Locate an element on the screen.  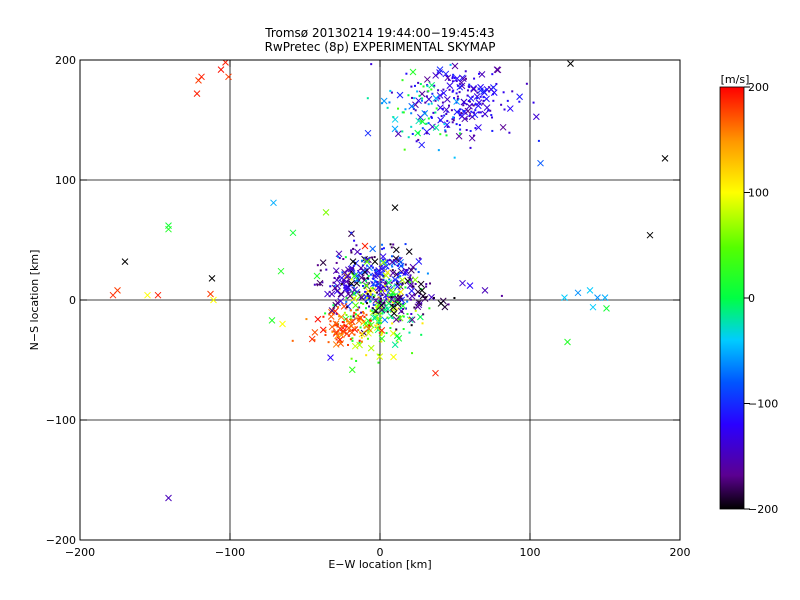
colorbar-label: [m/s] is located at coordinates (735, 79).